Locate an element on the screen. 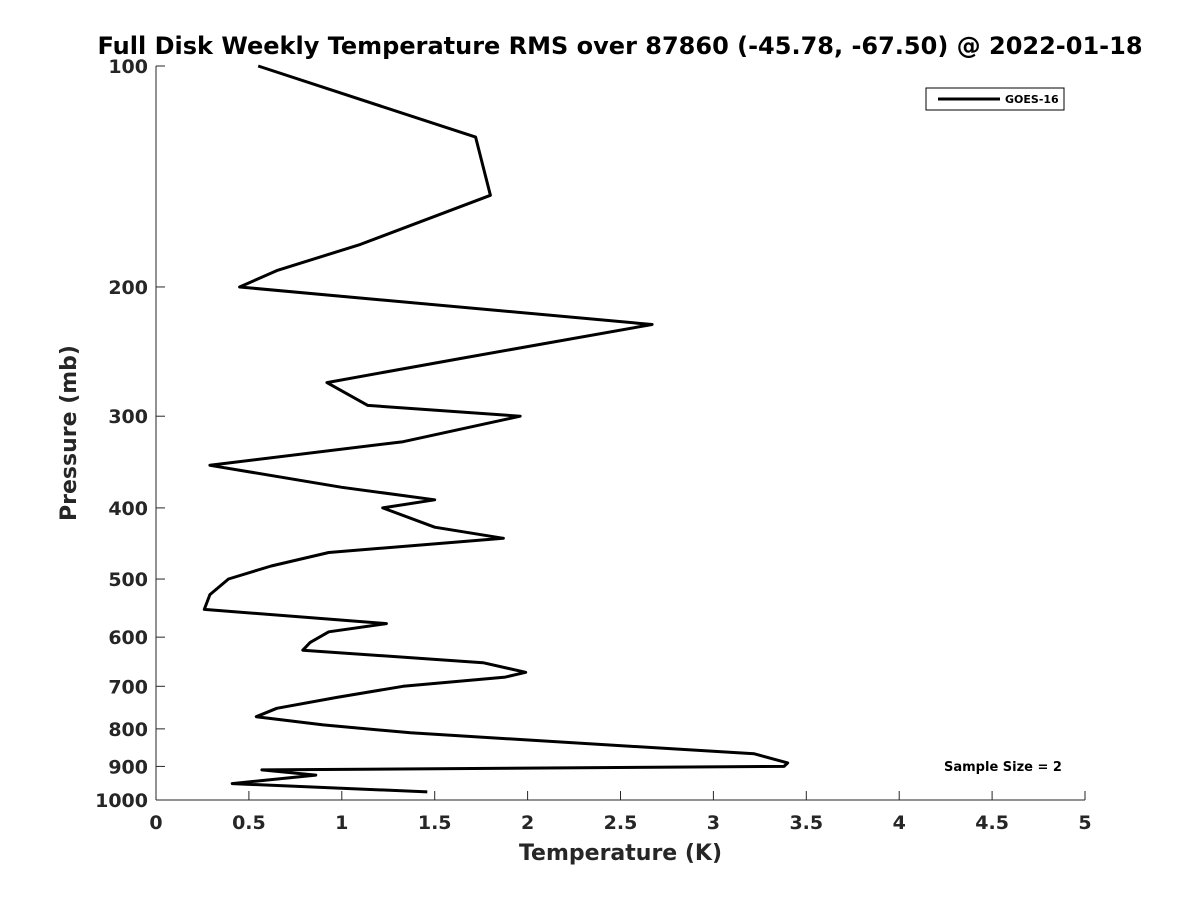 The height and width of the screenshot is (900, 1200). x-tick-label: 5 is located at coordinates (1084, 823).